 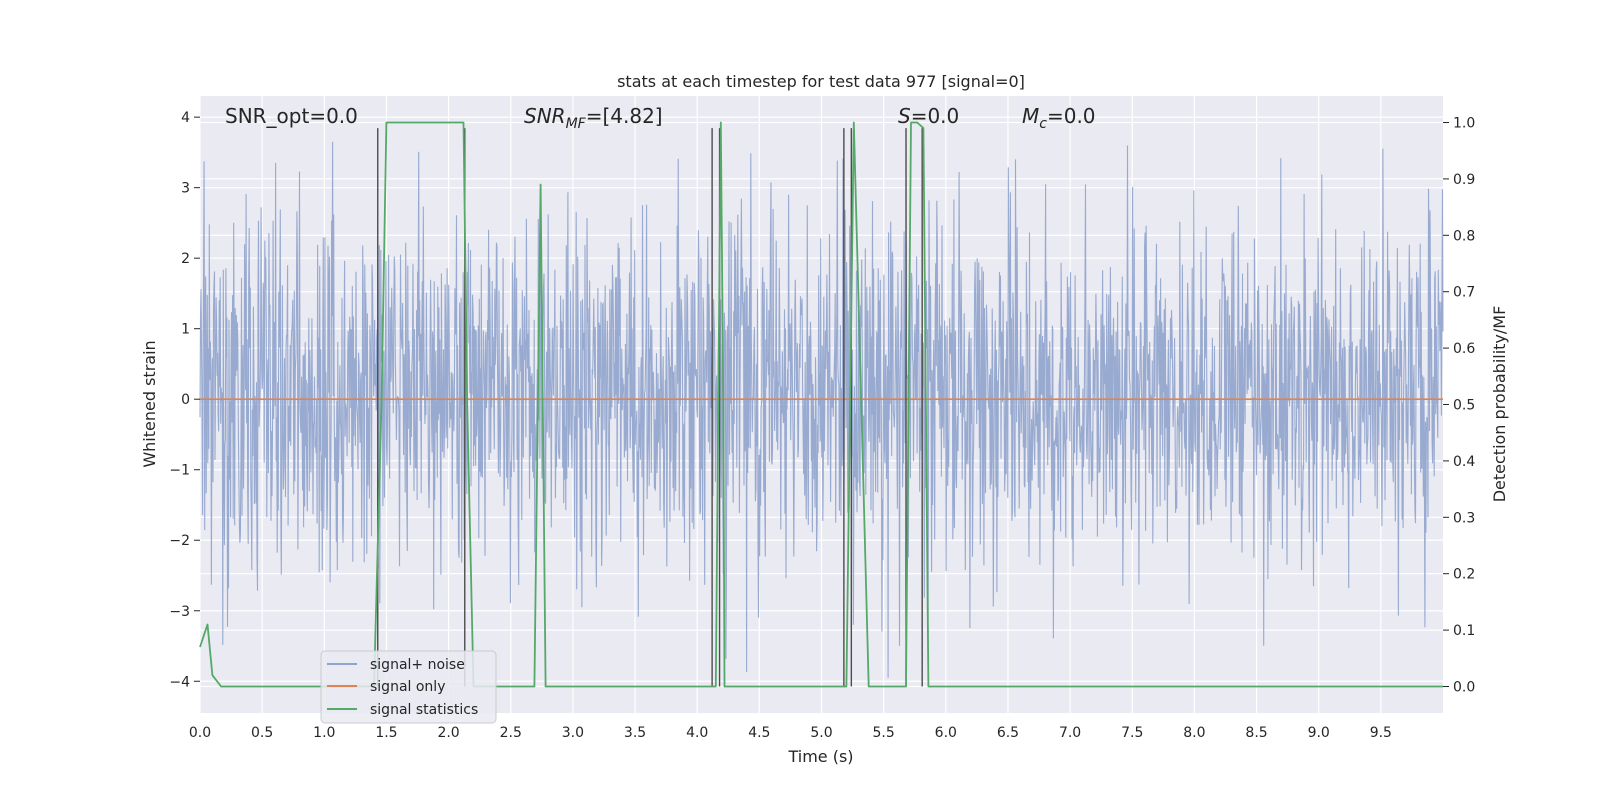 I want to click on x-tick-label: 9.5, so click(x=1381, y=733).